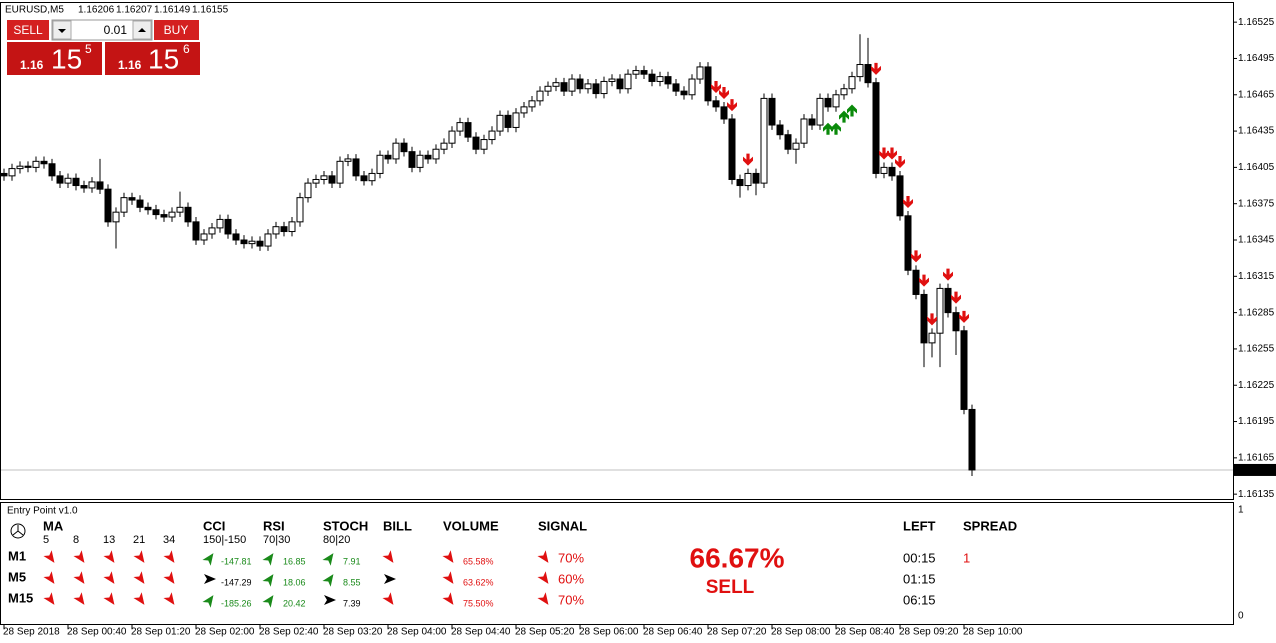 This screenshot has height=643, width=1276. Describe the element at coordinates (20, 597) in the screenshot. I see `timeframe: M15` at that location.